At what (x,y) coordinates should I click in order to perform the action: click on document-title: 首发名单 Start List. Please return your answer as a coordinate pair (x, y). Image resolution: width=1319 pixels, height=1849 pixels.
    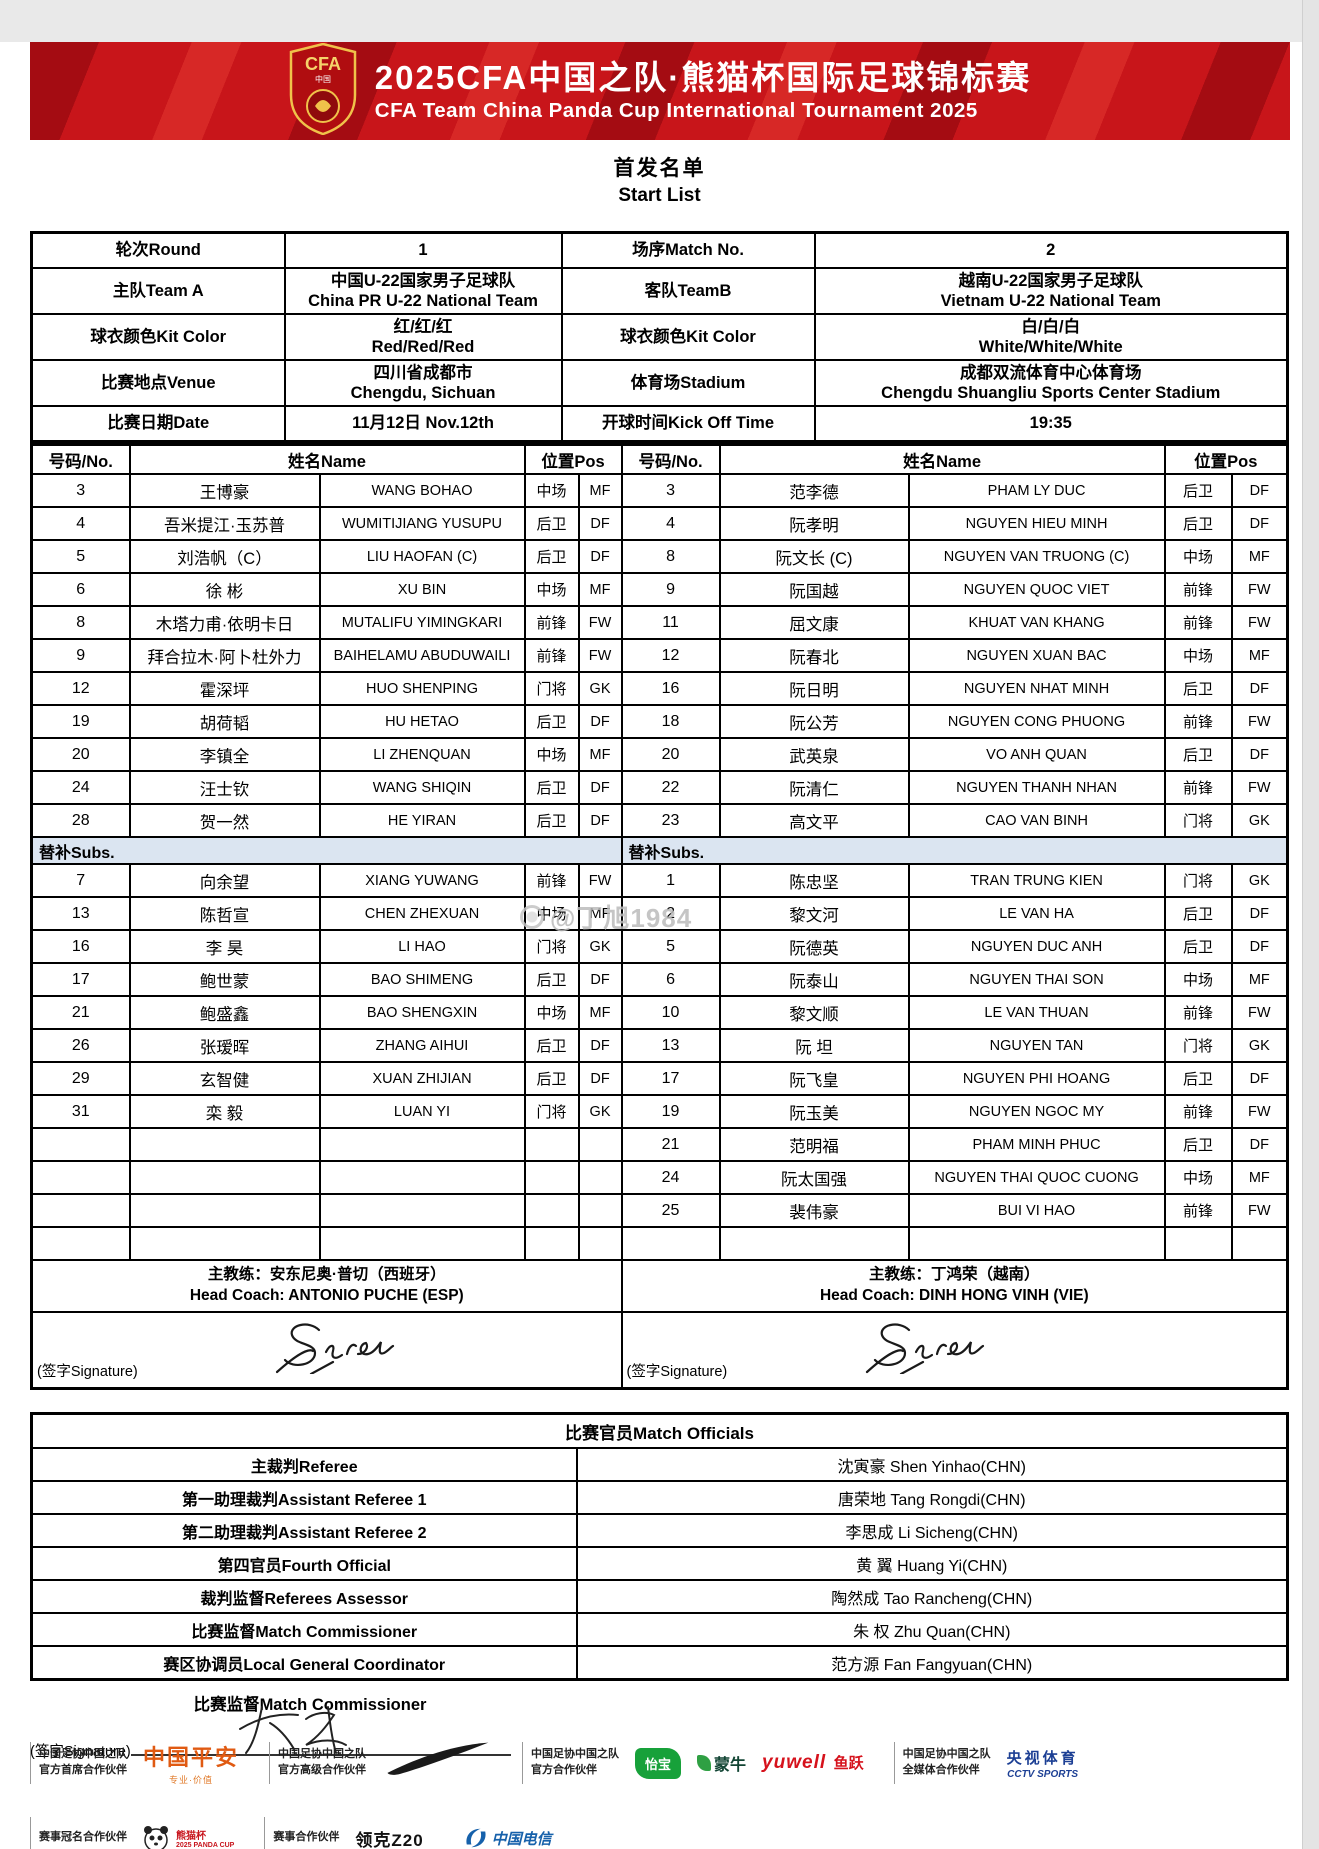
    Looking at the image, I should click on (659, 103).